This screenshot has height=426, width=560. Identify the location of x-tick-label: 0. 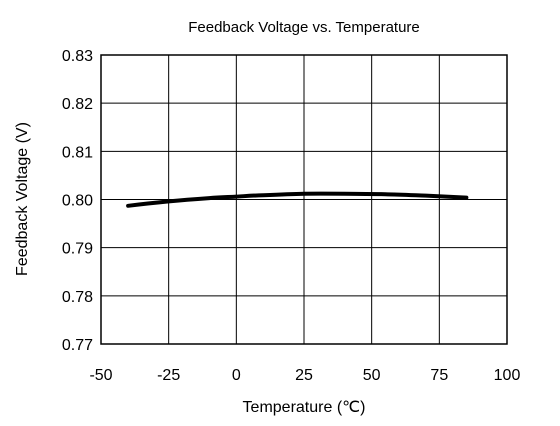
(236, 375).